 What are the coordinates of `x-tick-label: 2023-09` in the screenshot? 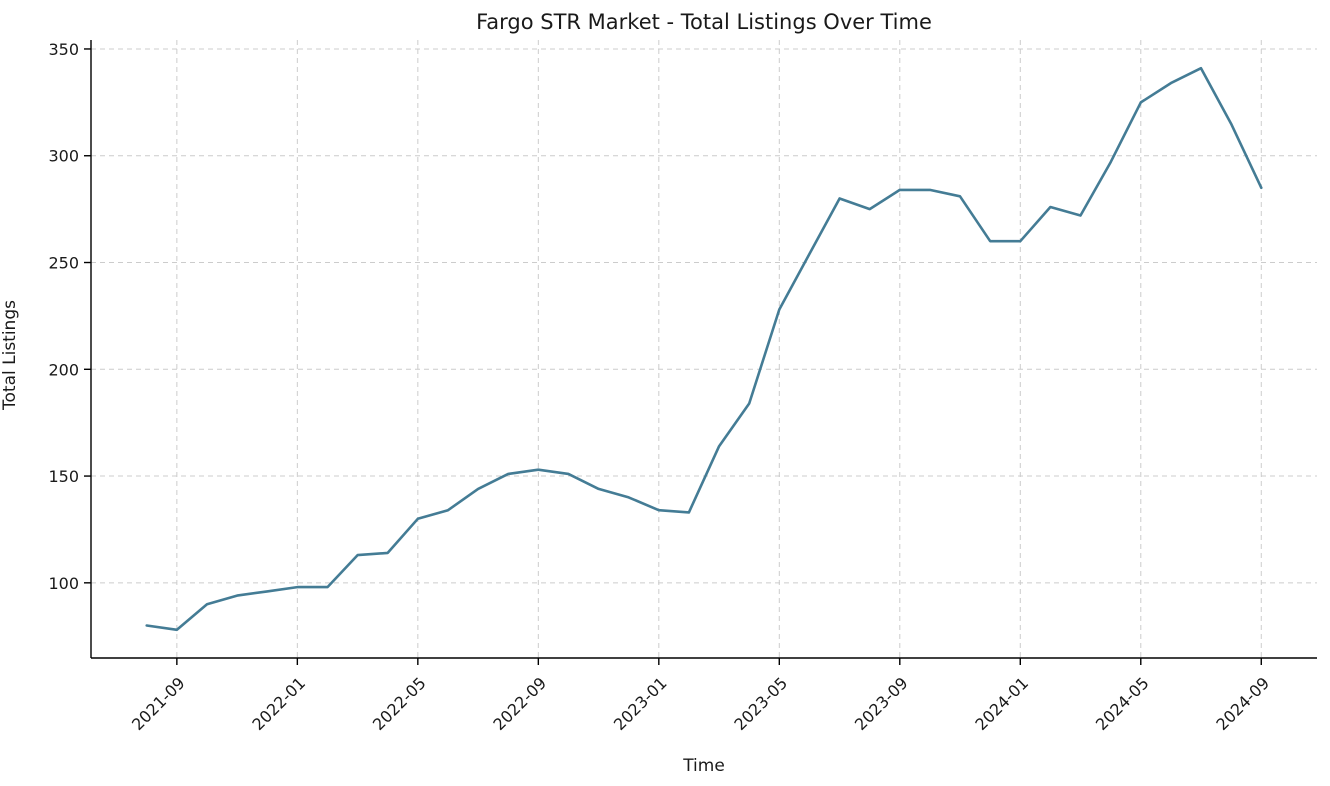 It's located at (881, 703).